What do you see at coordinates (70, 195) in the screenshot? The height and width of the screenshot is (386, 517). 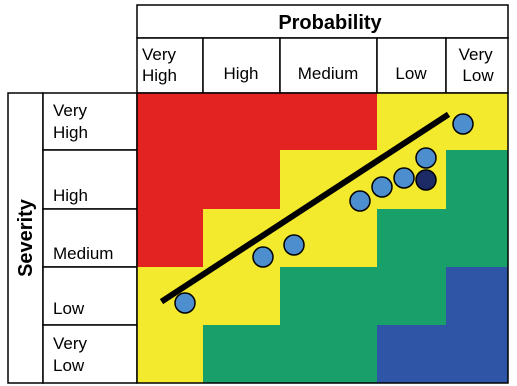 I see `sev-row-label-high: High` at bounding box center [70, 195].